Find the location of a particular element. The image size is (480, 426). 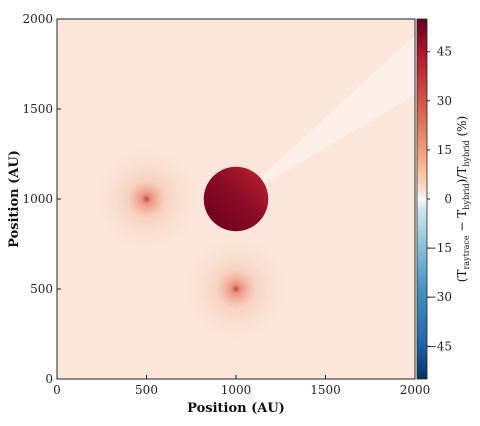

colorbar-tick-label: −45 is located at coordinates (439, 346).